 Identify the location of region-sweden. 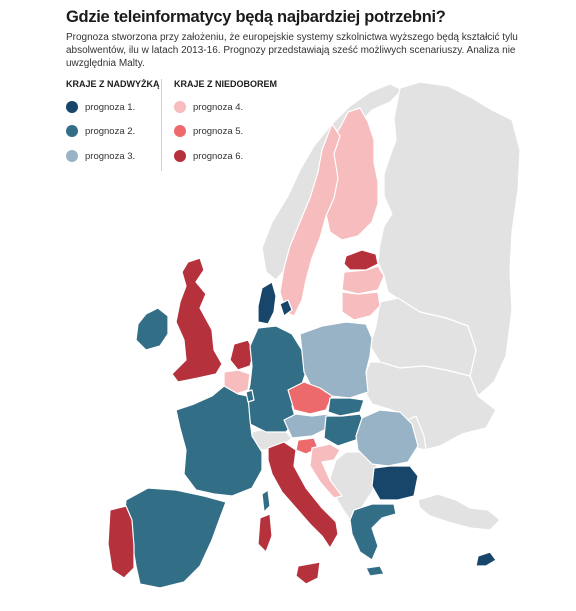
(310, 220).